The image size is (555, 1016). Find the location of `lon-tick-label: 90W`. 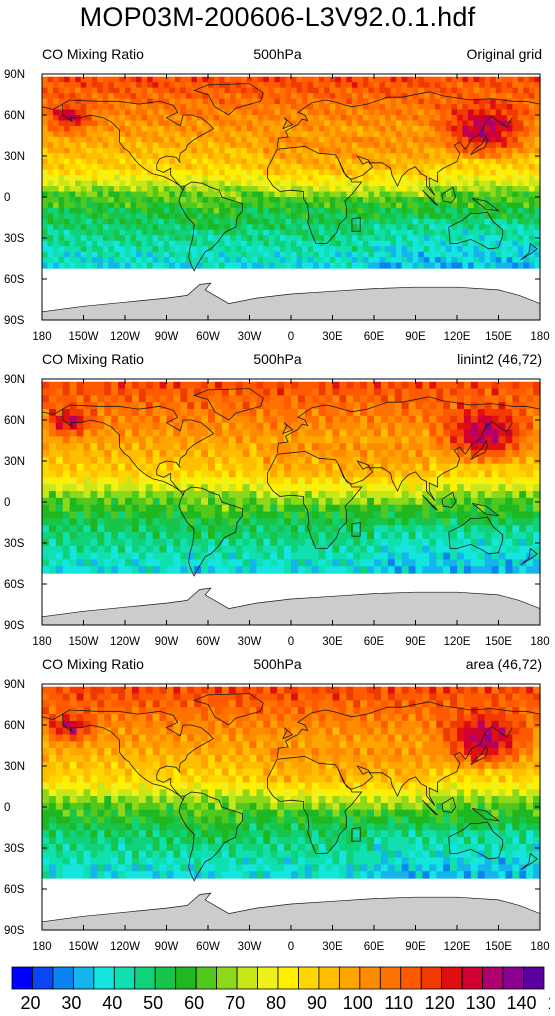

lon-tick-label: 90W is located at coordinates (167, 337).